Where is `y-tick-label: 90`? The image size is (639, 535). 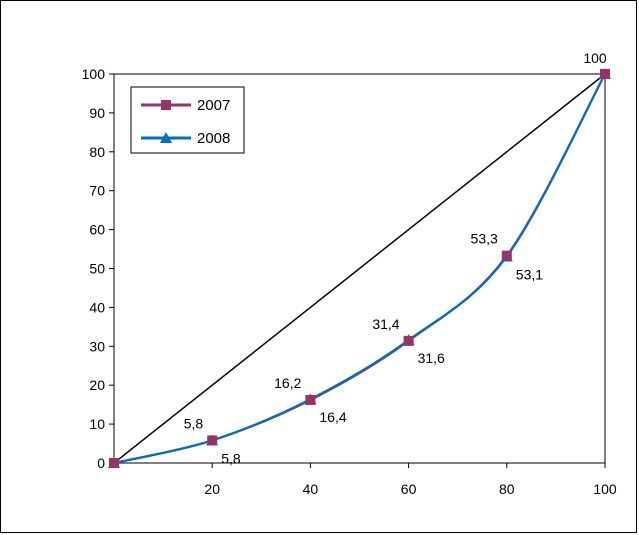 y-tick-label: 90 is located at coordinates (97, 113).